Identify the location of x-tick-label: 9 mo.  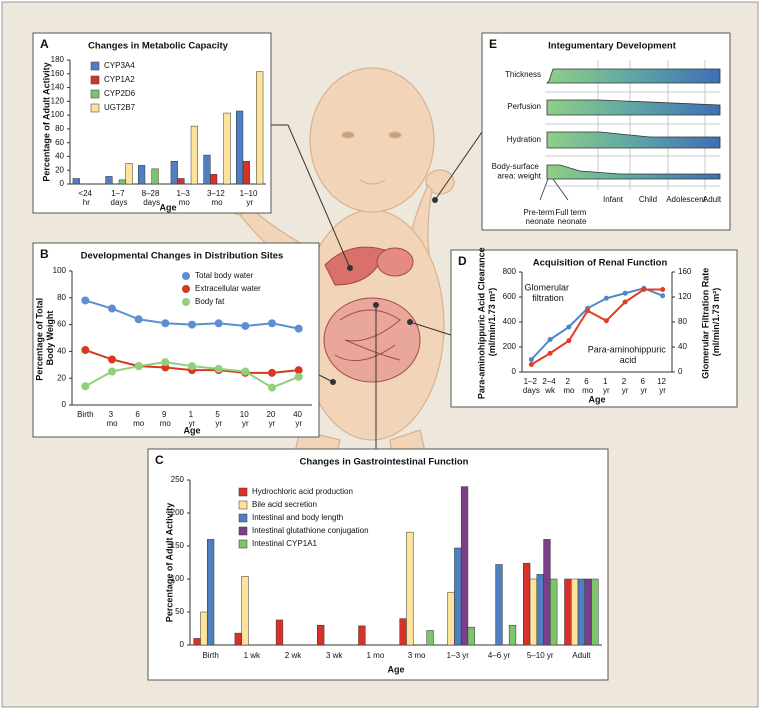
(166, 419).